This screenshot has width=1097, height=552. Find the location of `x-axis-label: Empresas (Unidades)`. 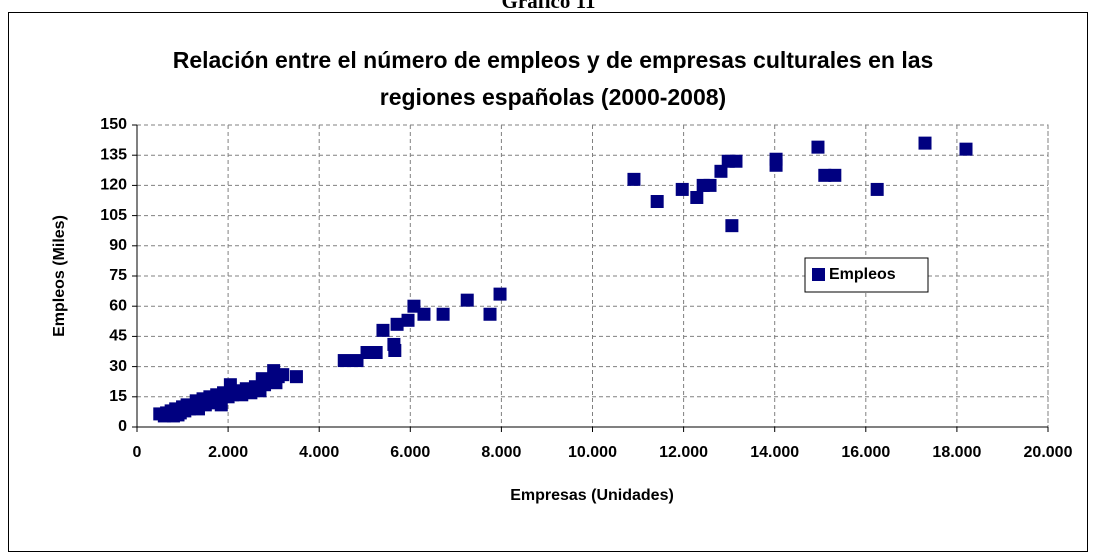

x-axis-label: Empresas (Unidades) is located at coordinates (592, 495).